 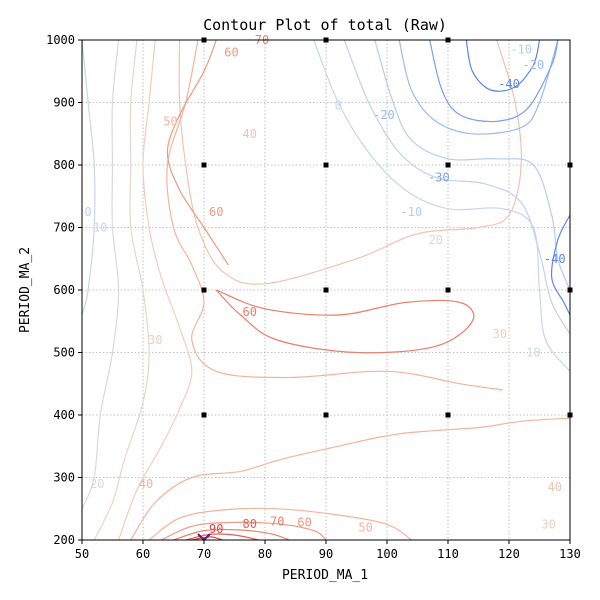 I want to click on x-tick-label: 100, so click(x=387, y=554).